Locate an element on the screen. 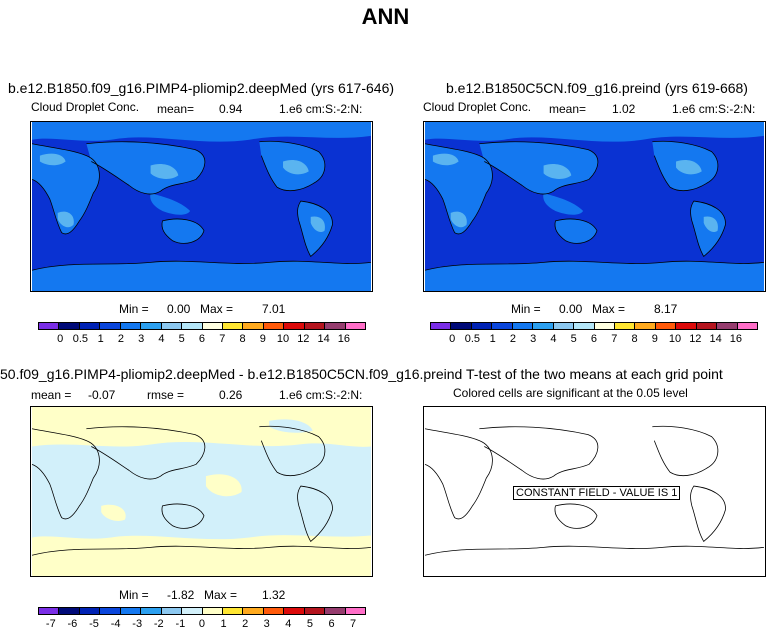 This screenshot has width=771, height=634. mean-value: 0.94 is located at coordinates (231, 109).